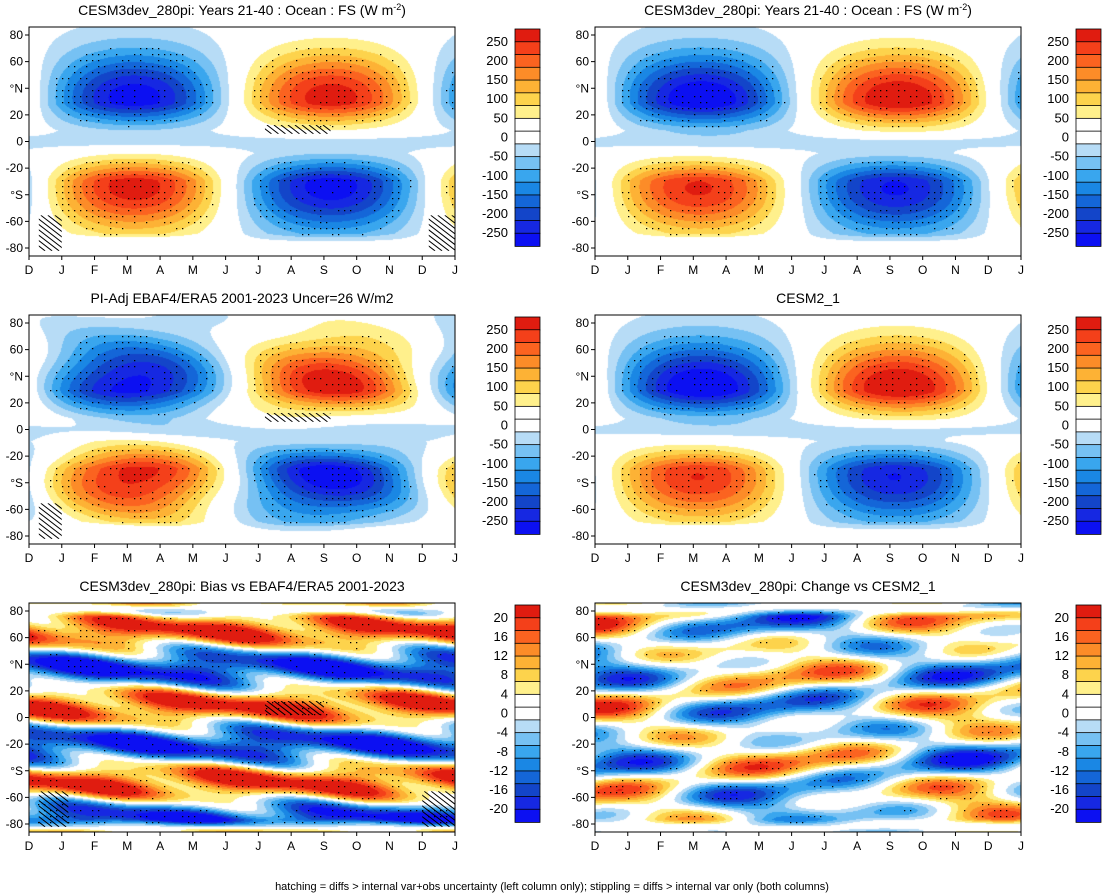 This screenshot has height=895, width=1105. What do you see at coordinates (324, 846) in the screenshot?
I see `x-tick-label: S` at bounding box center [324, 846].